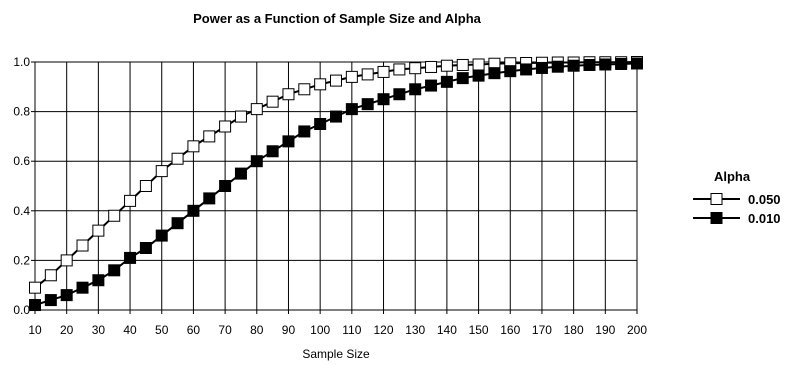  I want to click on x-tick-label: 40, so click(130, 330).